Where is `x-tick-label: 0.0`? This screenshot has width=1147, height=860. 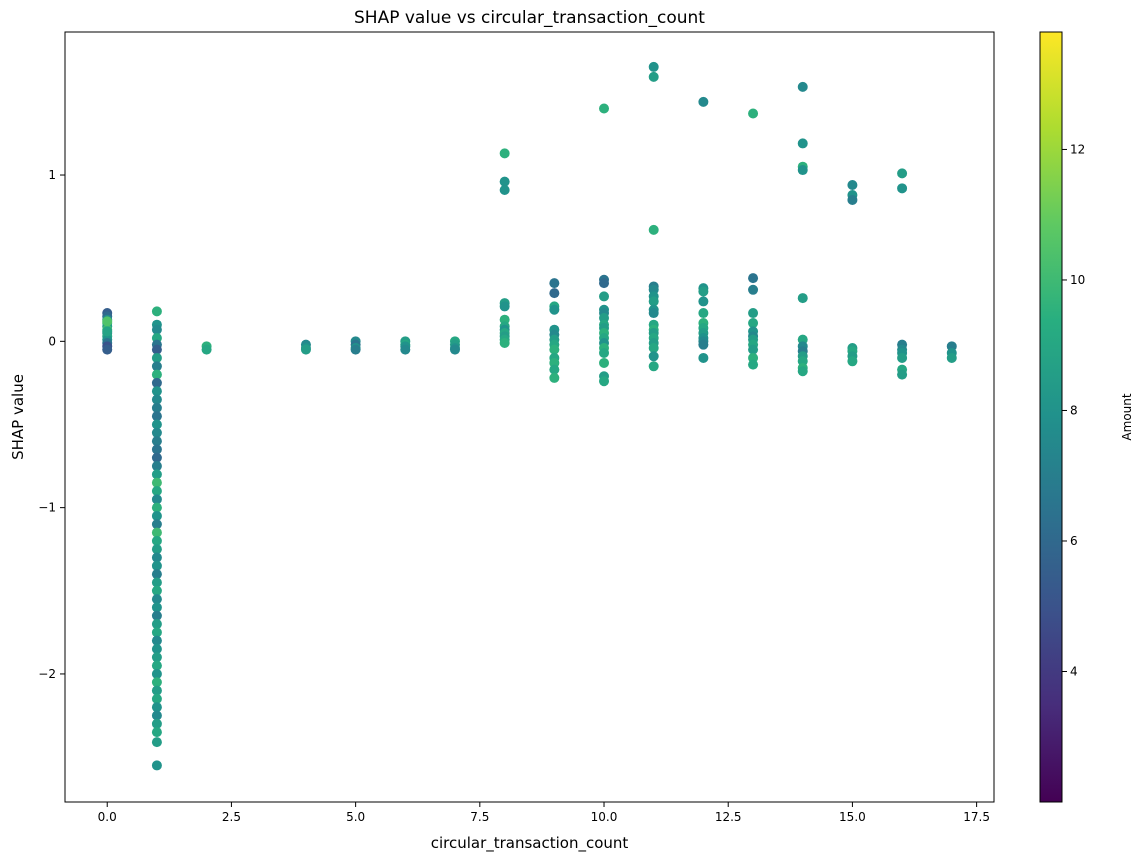
x-tick-label: 0.0 is located at coordinates (107, 817).